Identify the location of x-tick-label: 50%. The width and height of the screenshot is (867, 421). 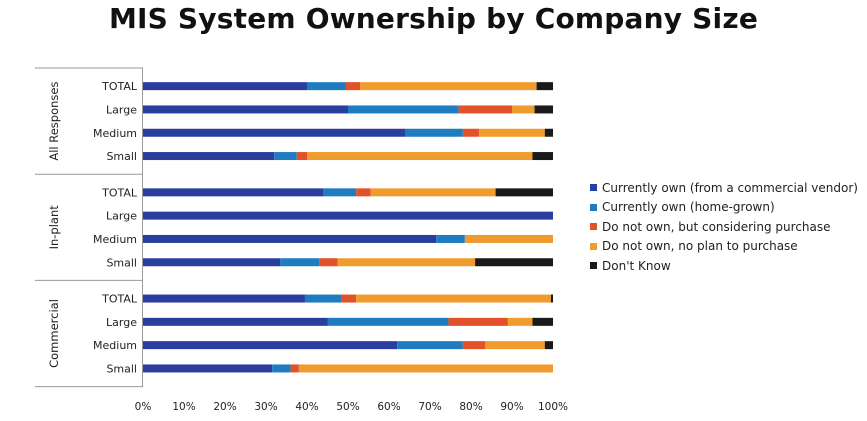
(347, 407).